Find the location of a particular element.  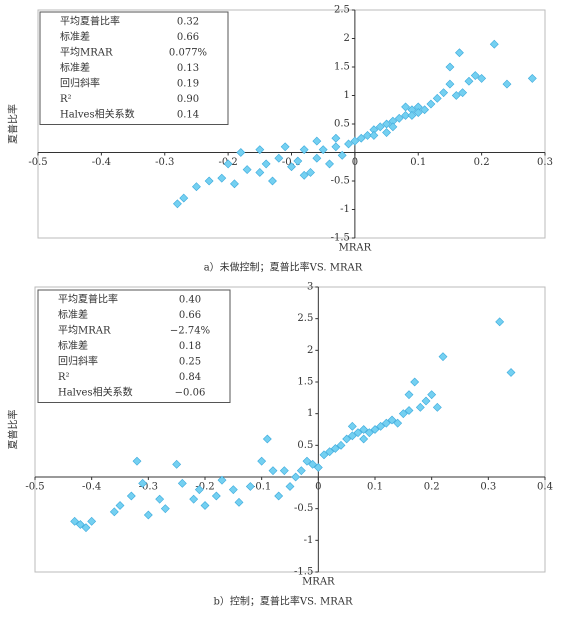

x-axis-label: MRAR is located at coordinates (355, 248).